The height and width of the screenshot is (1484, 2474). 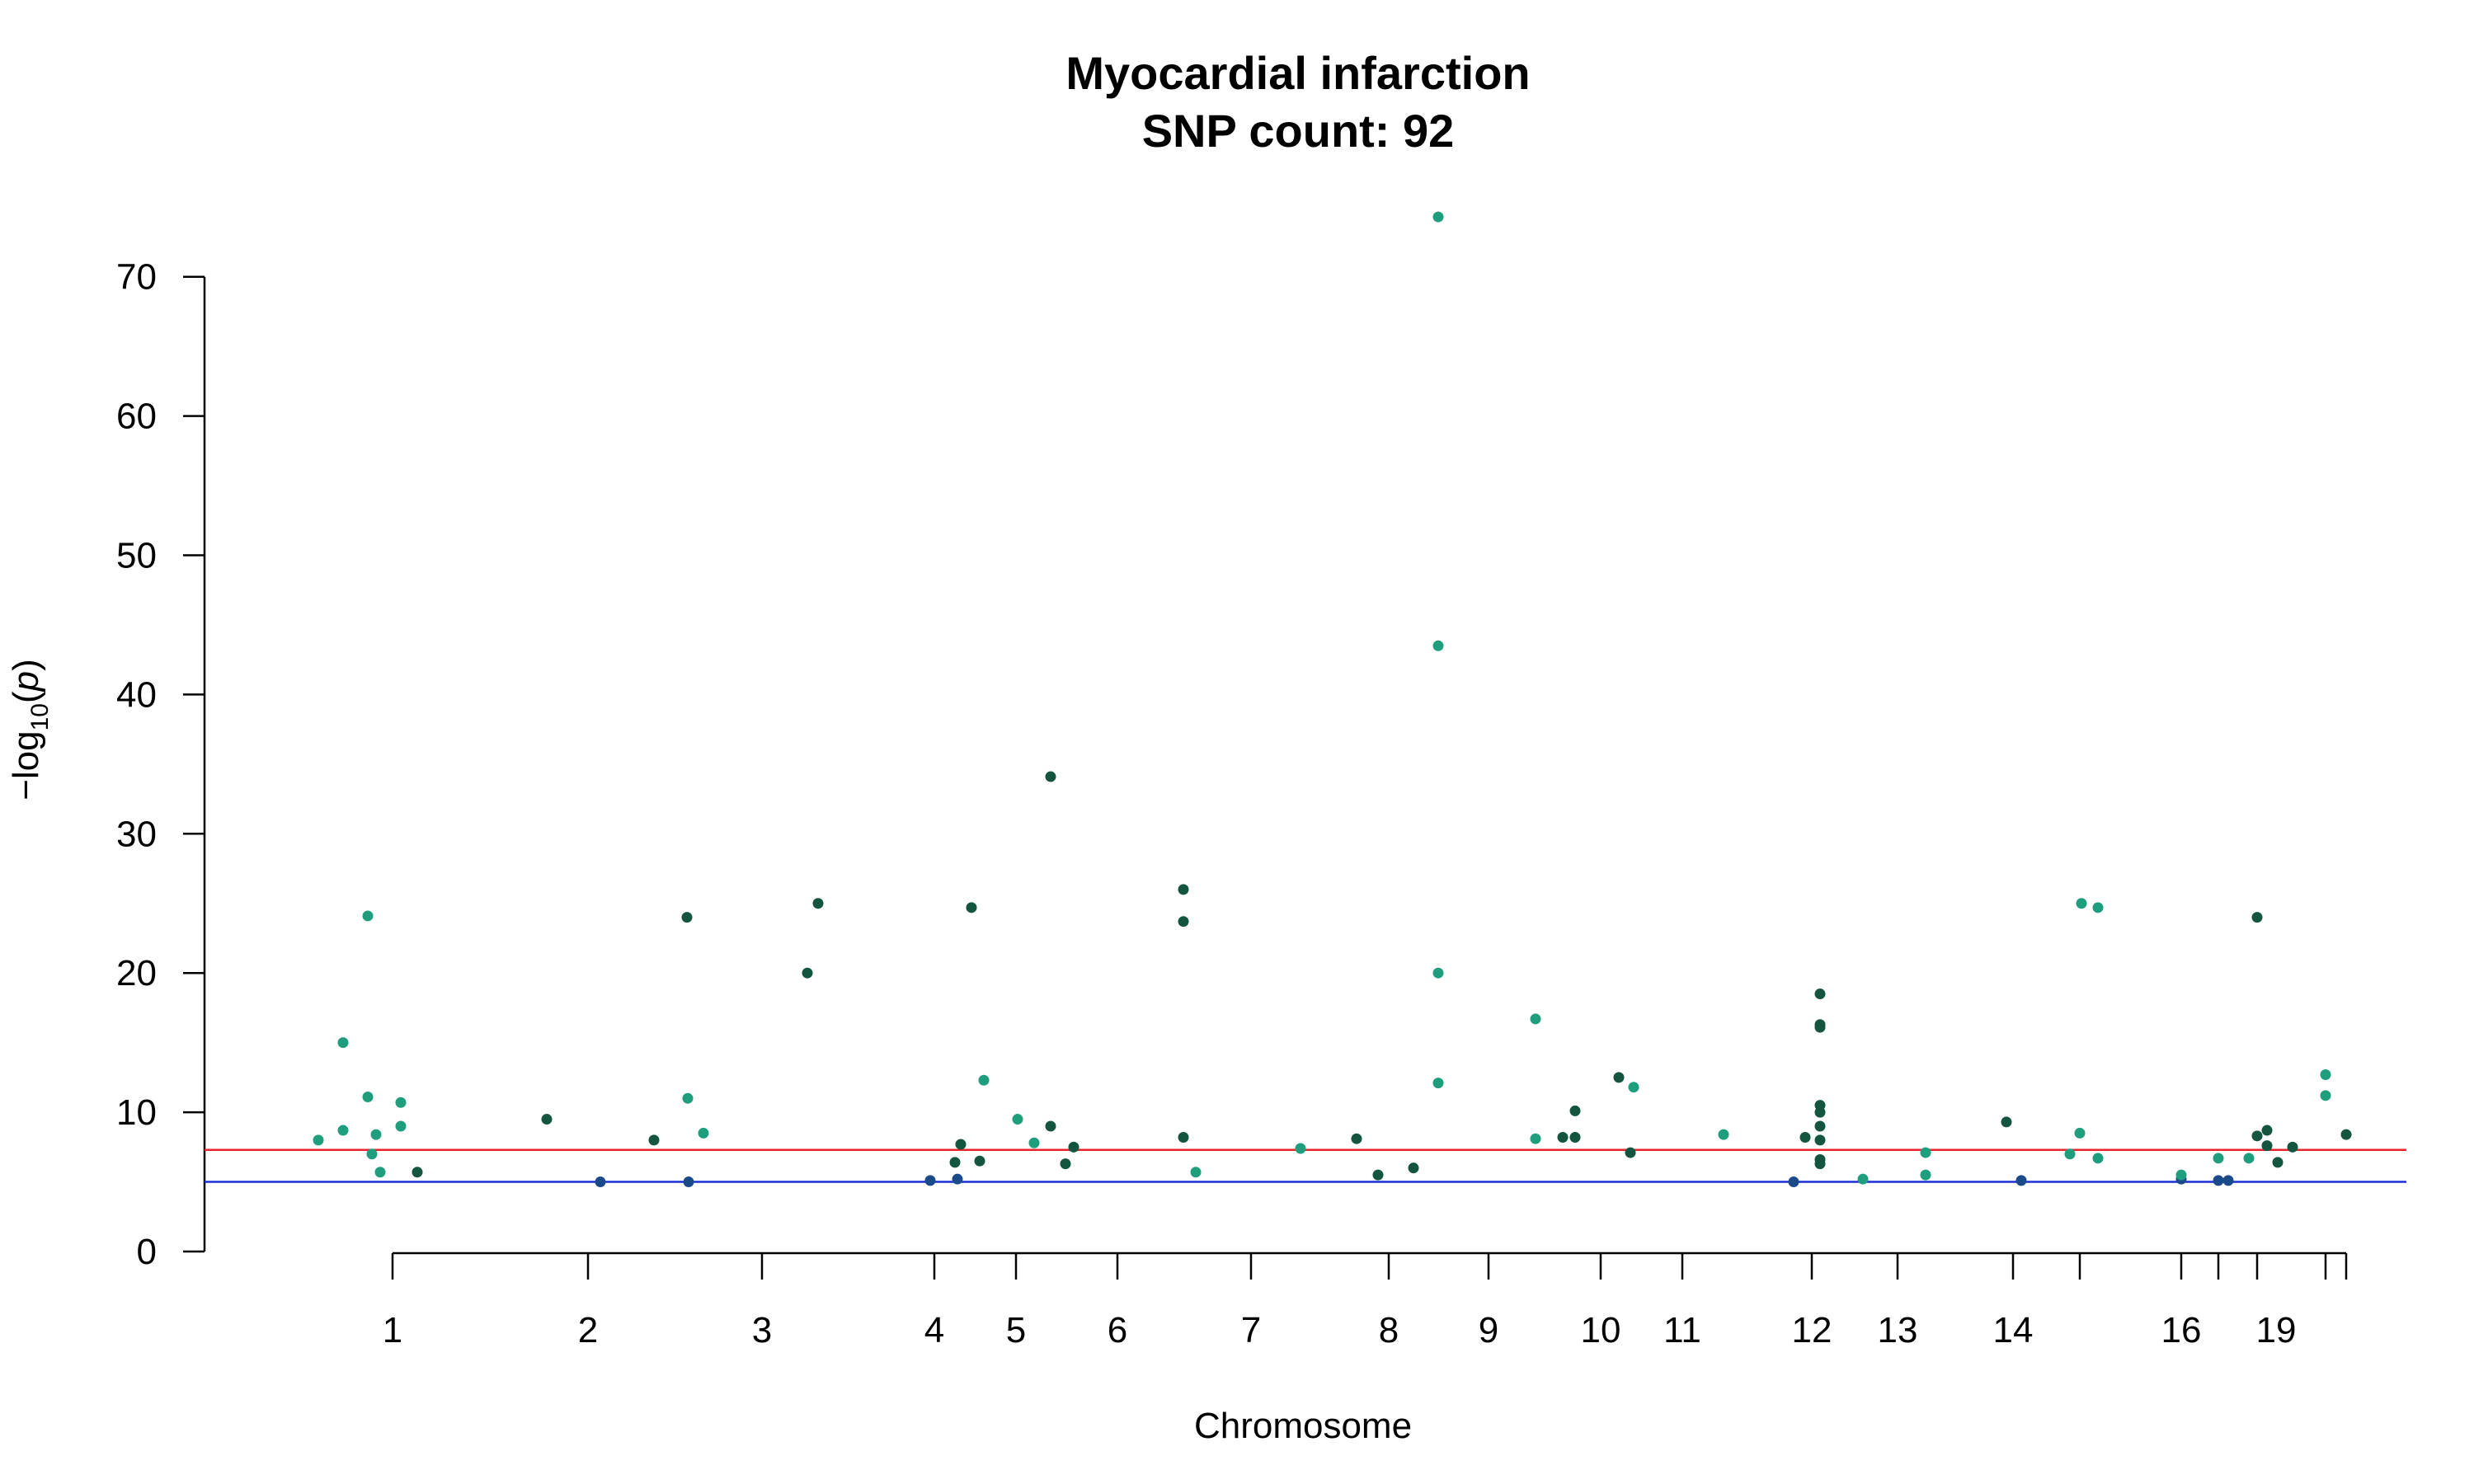 I want to click on y-axis-title-variable: p, so click(x=26, y=682).